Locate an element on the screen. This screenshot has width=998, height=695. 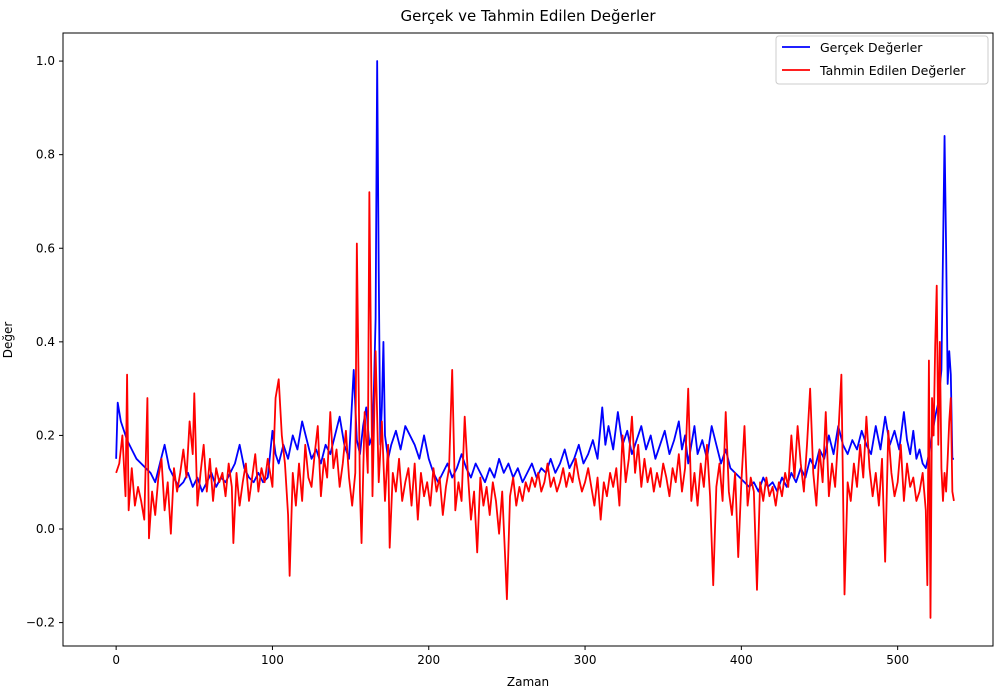
y-tick-label: 0.6 is located at coordinates (45, 248).